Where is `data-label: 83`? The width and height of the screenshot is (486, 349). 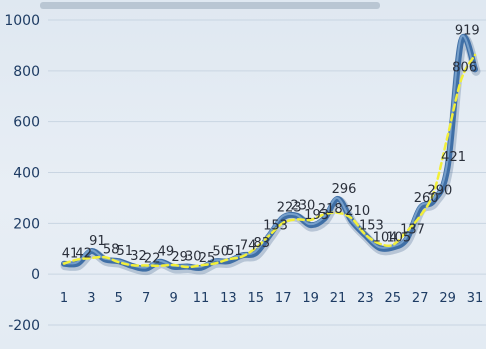 data-label: 83 is located at coordinates (262, 243).